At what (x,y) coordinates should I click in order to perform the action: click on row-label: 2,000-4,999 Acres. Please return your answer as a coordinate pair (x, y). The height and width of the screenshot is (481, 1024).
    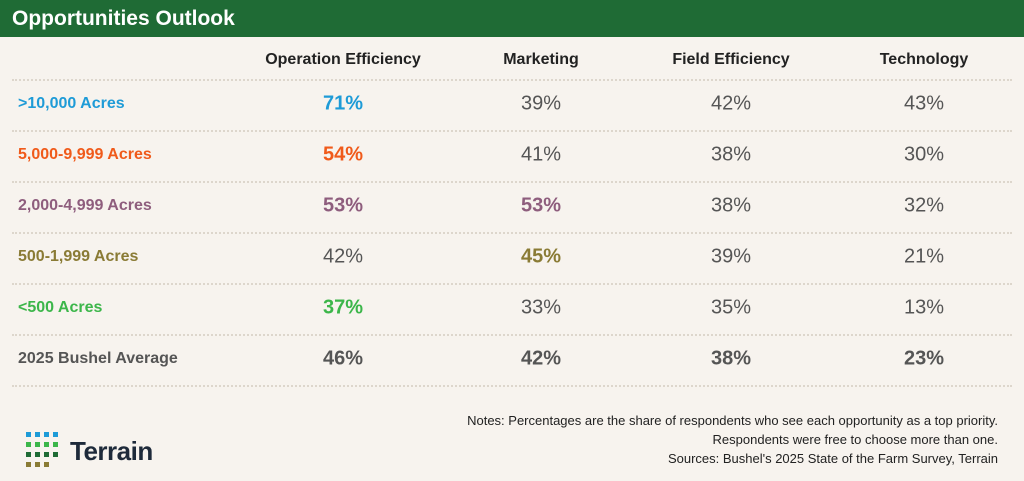
    Looking at the image, I should click on (85, 205).